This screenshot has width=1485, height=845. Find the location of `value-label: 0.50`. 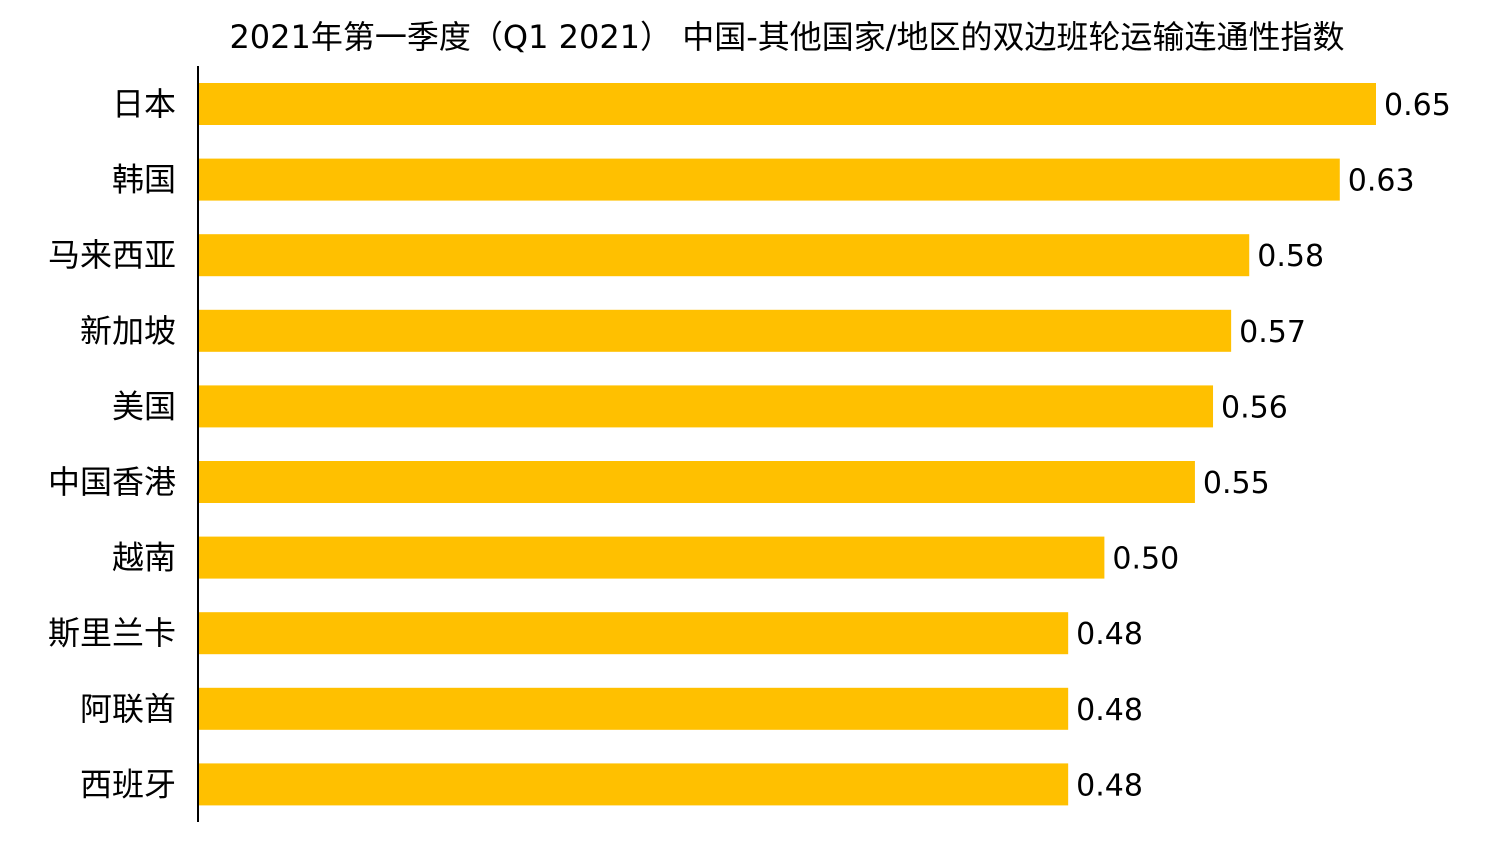

value-label: 0.50 is located at coordinates (1145, 559).